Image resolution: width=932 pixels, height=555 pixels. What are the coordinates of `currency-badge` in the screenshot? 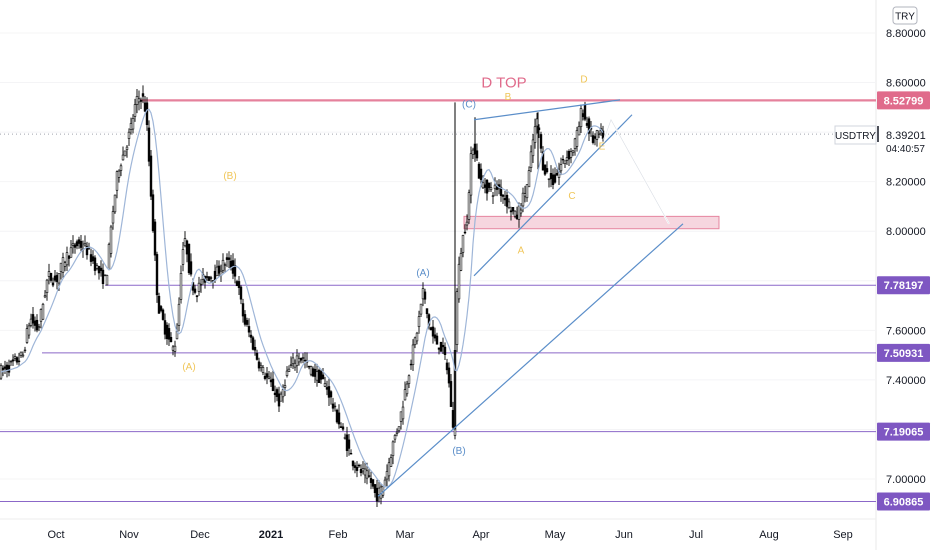 It's located at (905, 15).